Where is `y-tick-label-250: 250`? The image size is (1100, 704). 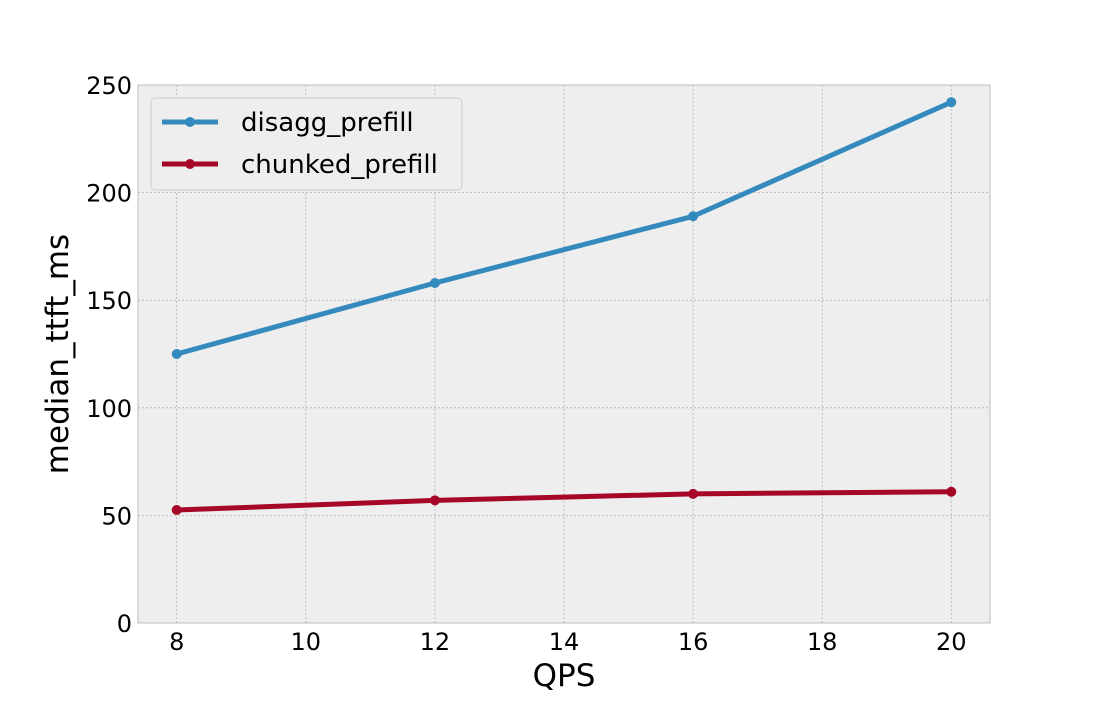
y-tick-label-250: 250 is located at coordinates (109, 86).